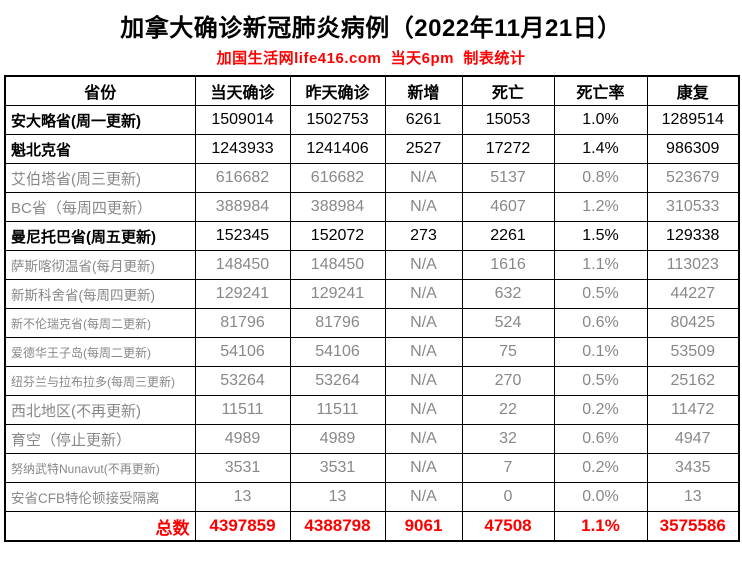 The width and height of the screenshot is (742, 571). I want to click on column-header-6: 康复, so click(693, 90).